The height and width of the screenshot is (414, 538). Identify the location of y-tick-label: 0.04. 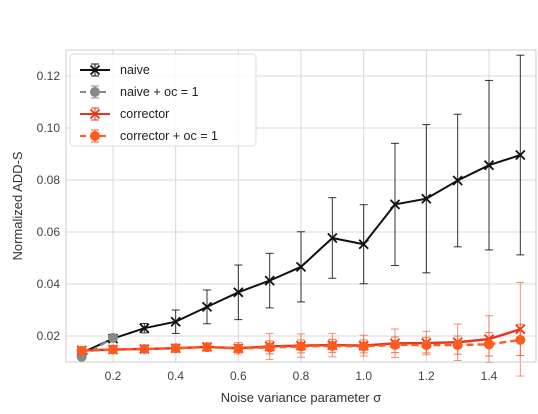
(49, 284).